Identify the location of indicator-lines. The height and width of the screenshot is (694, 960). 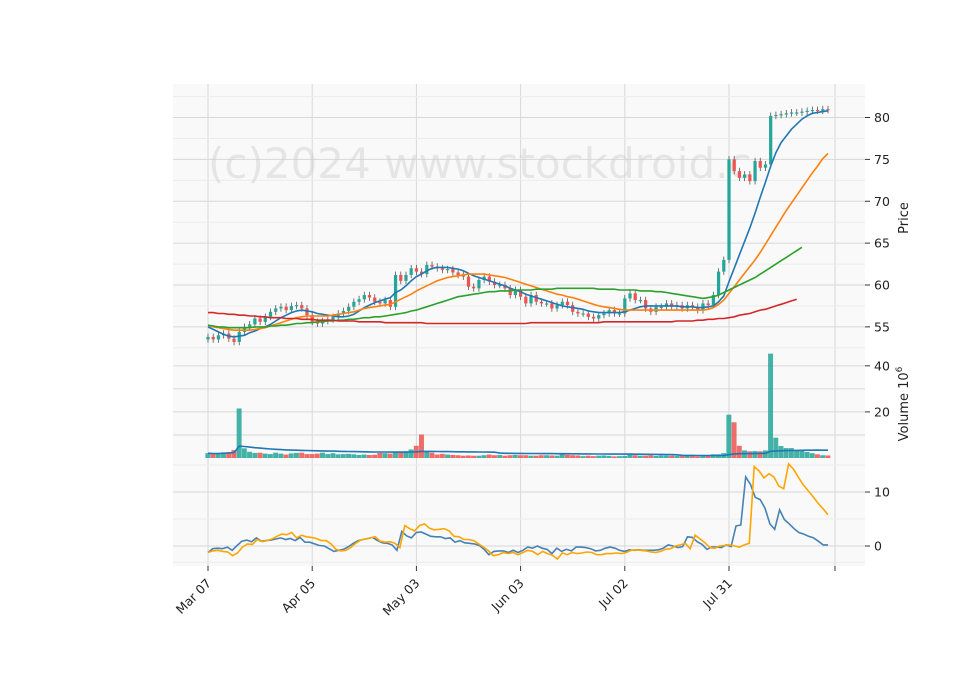
(518, 511).